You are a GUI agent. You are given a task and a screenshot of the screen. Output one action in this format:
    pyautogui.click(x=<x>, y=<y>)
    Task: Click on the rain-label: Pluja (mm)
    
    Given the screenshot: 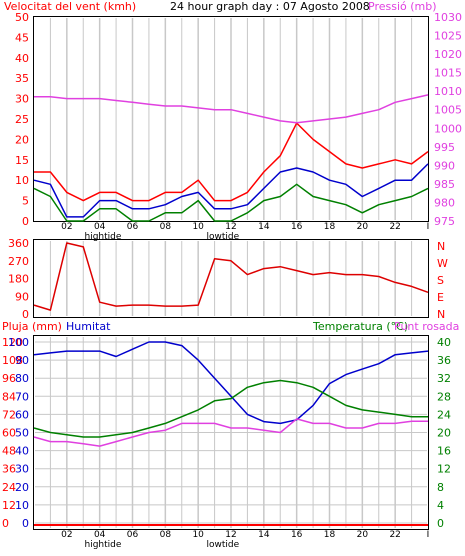 What is the action you would take?
    pyautogui.click(x=32, y=326)
    